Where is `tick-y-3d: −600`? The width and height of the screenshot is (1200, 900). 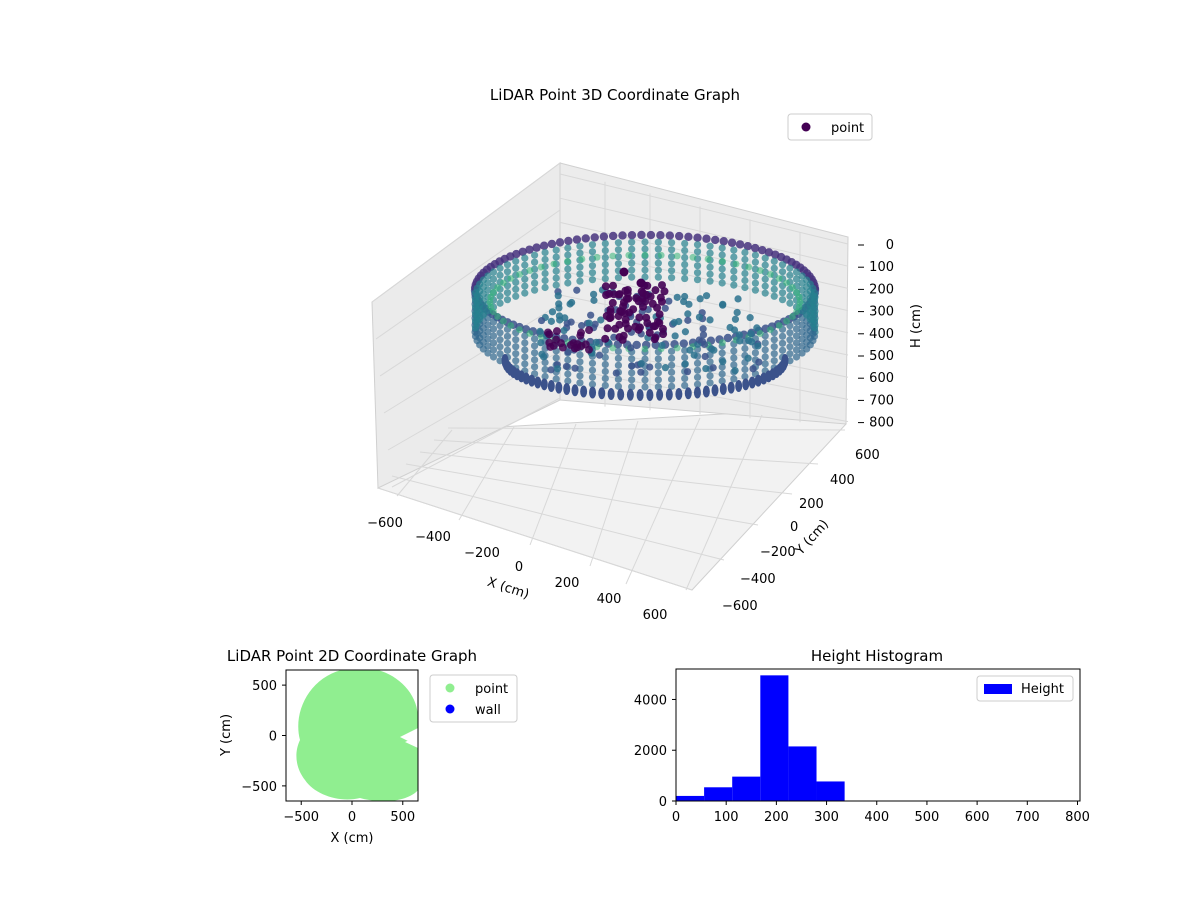
tick-y-3d: −600 is located at coordinates (740, 606).